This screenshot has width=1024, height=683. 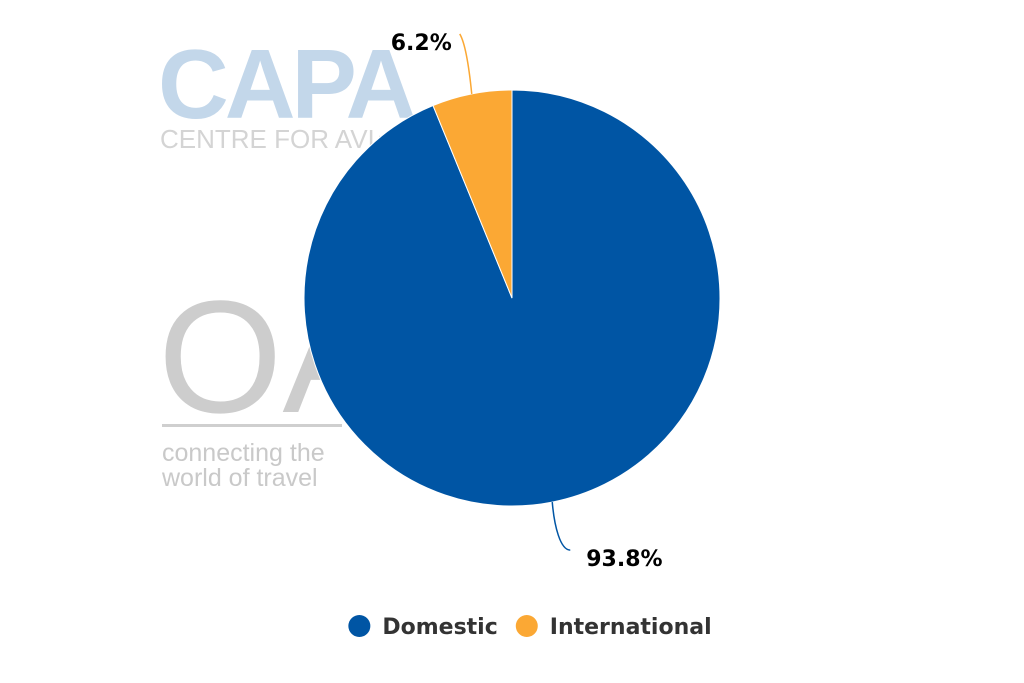 I want to click on label-connectors, so click(x=515, y=292).